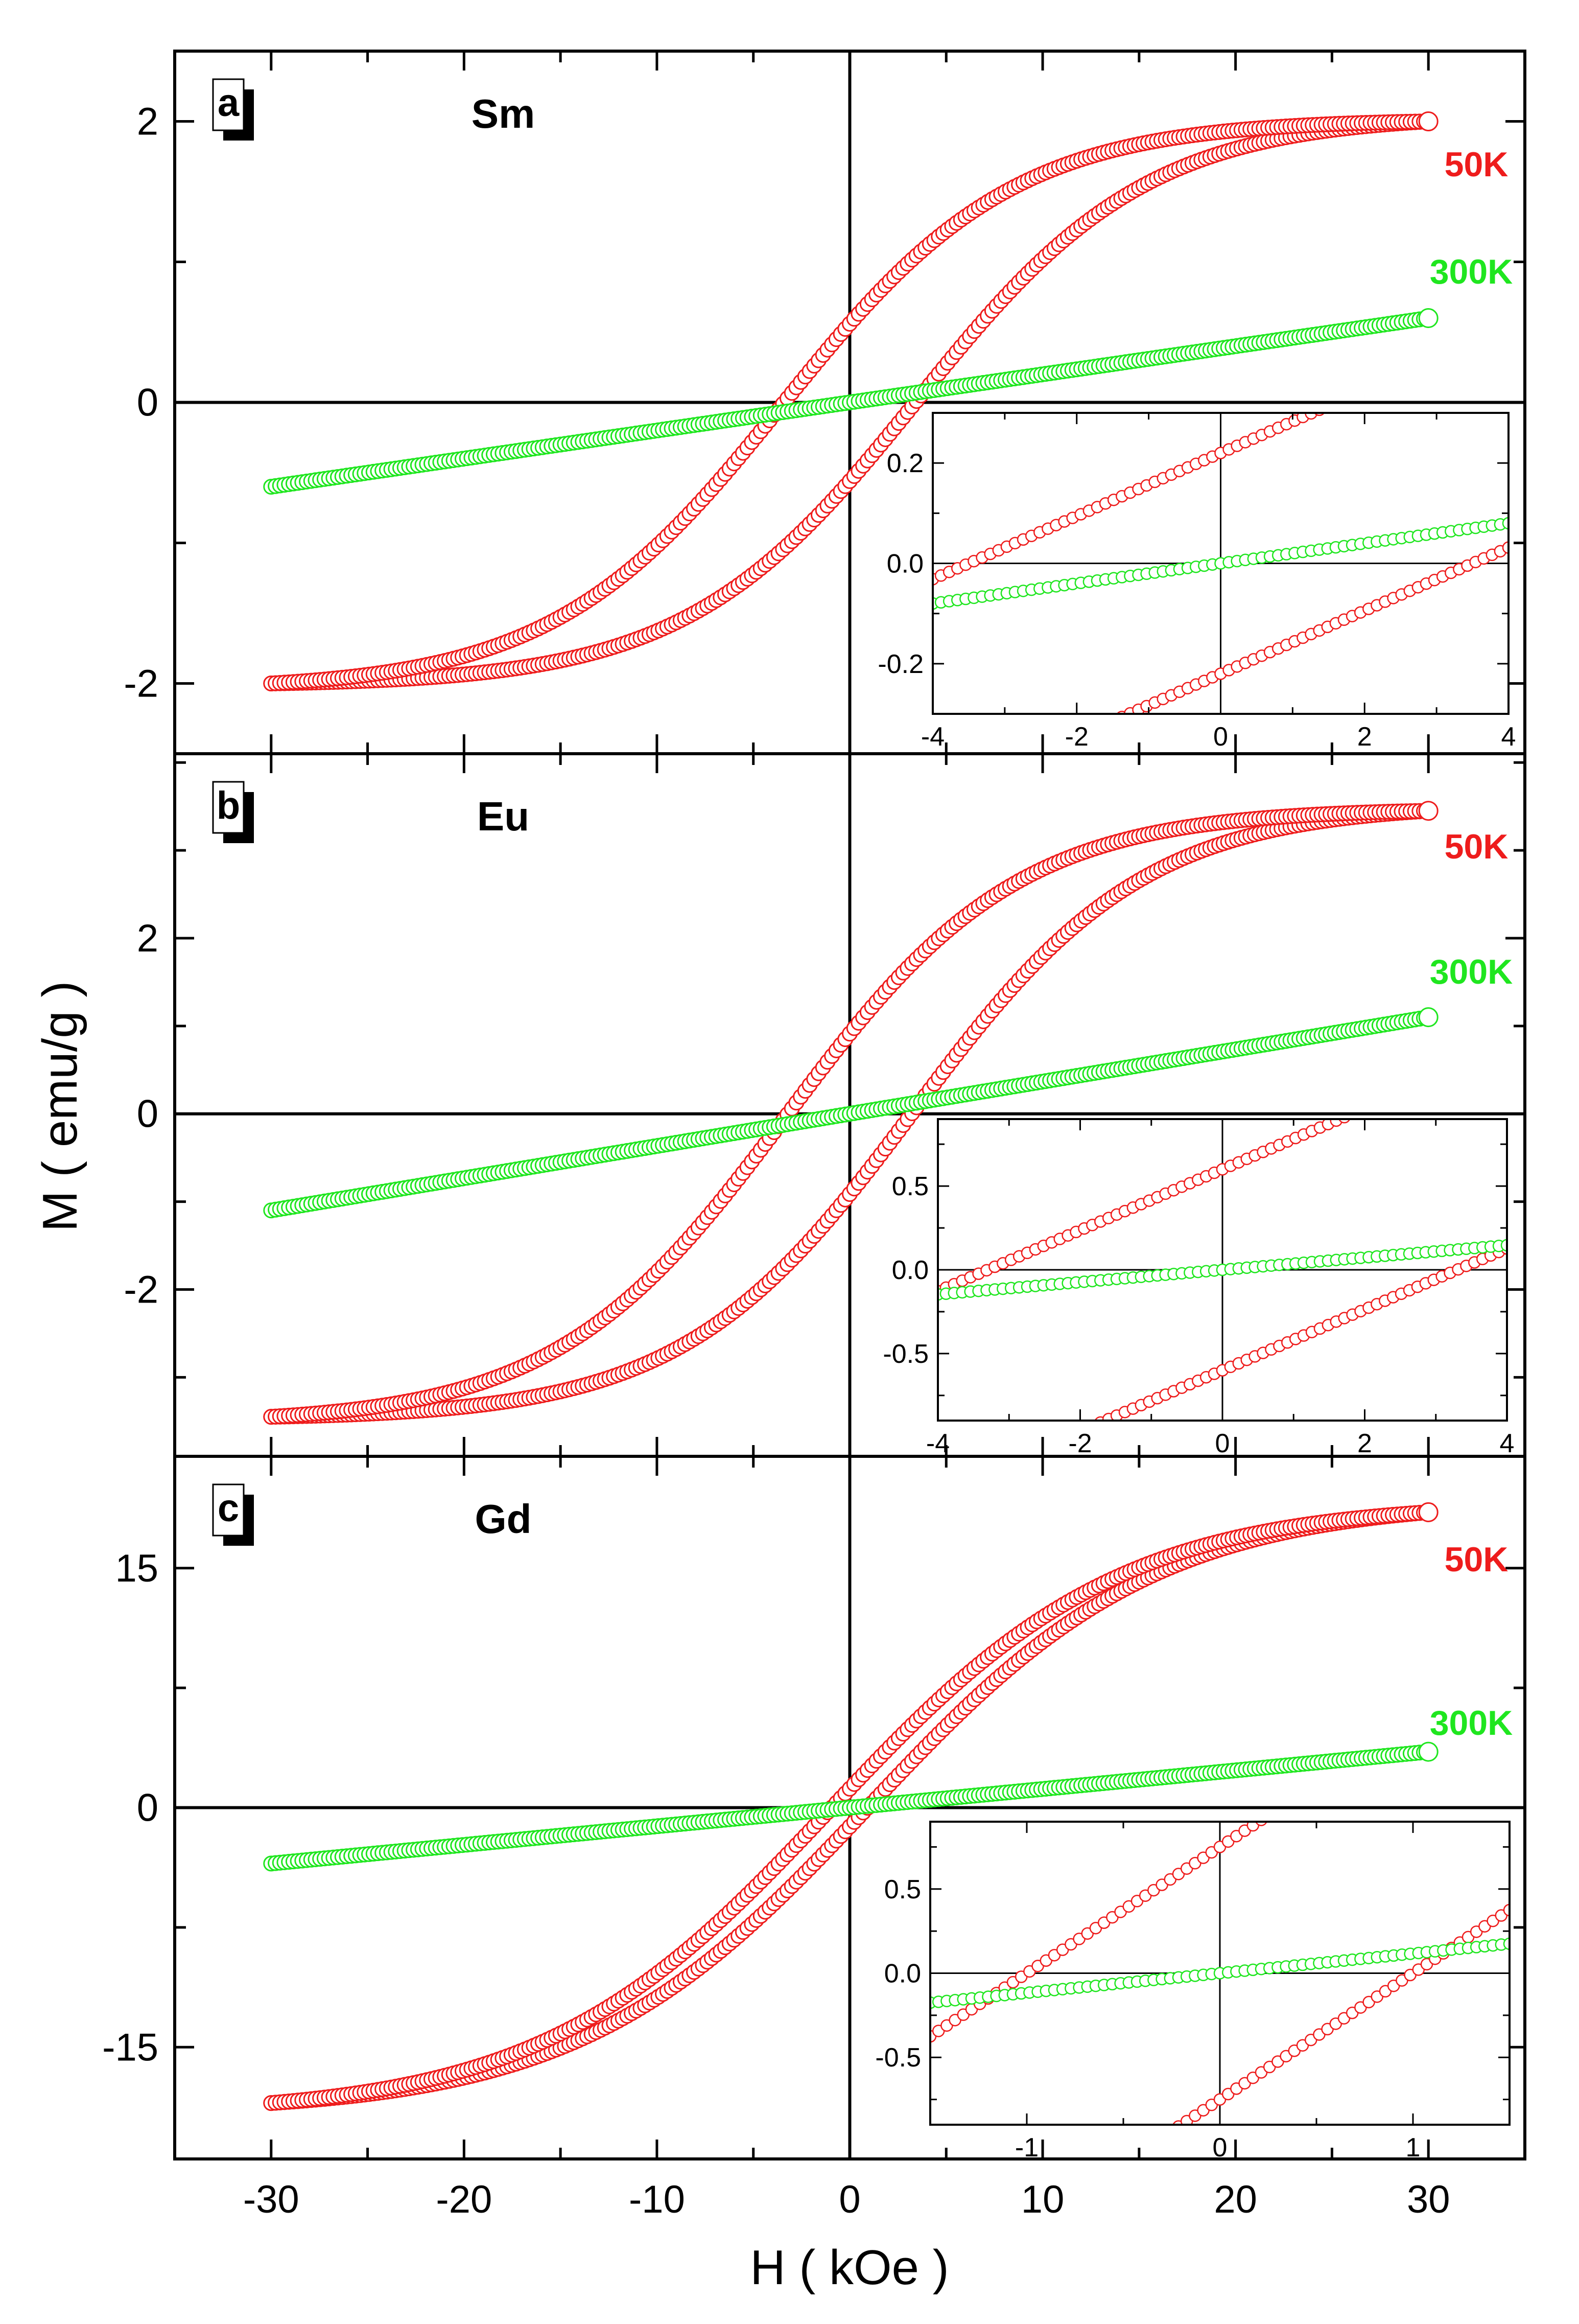  Describe the element at coordinates (905, 463) in the screenshot. I see `inset-y-tick-label: 0.2` at that location.